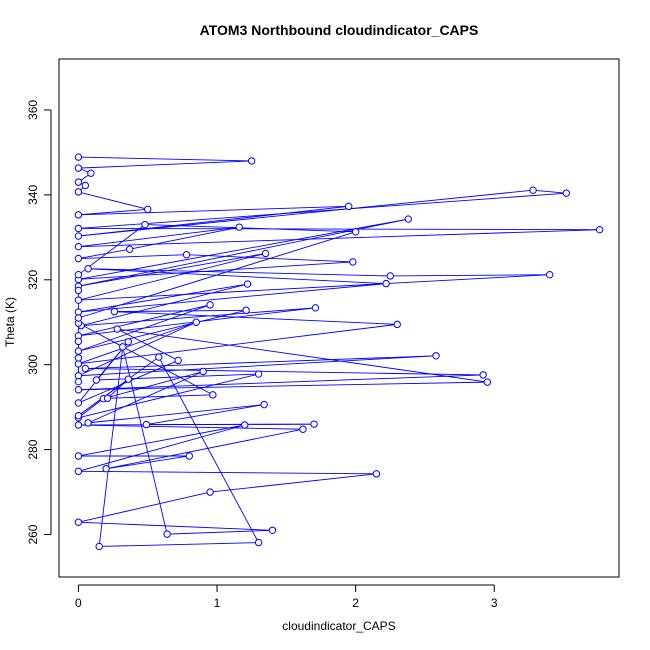 This screenshot has width=650, height=650. I want to click on y-tick-label: 340, so click(33, 195).